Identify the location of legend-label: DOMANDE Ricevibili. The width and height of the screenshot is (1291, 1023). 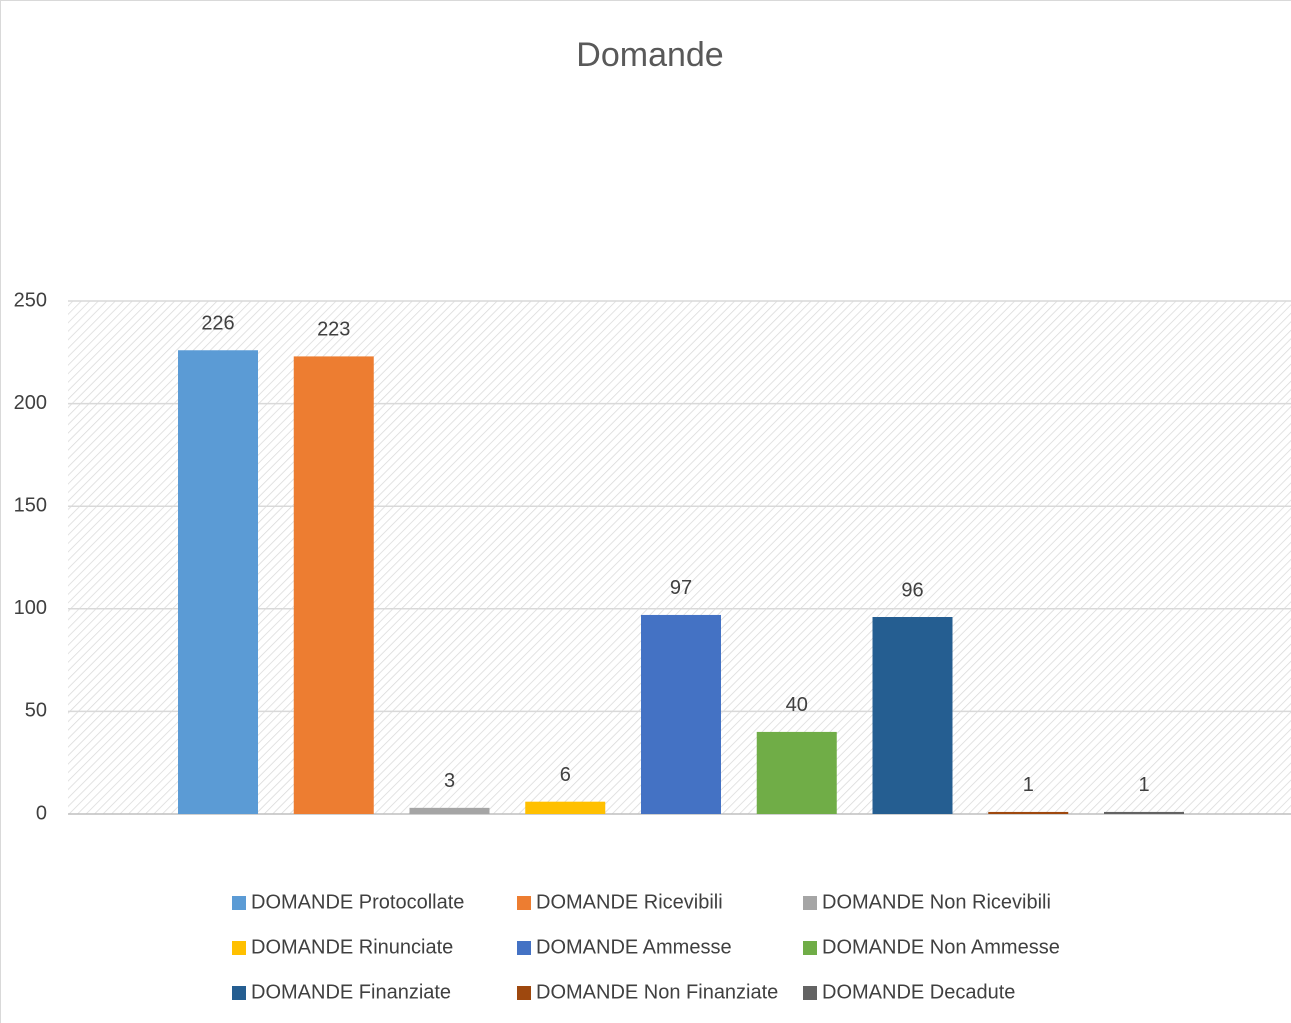
(629, 902).